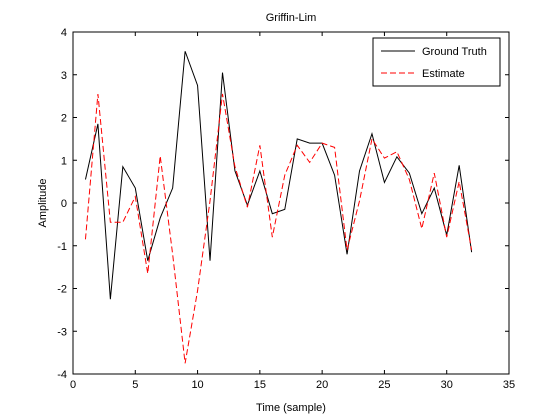 The height and width of the screenshot is (420, 560). I want to click on y-tick-label: 2, so click(64, 119).